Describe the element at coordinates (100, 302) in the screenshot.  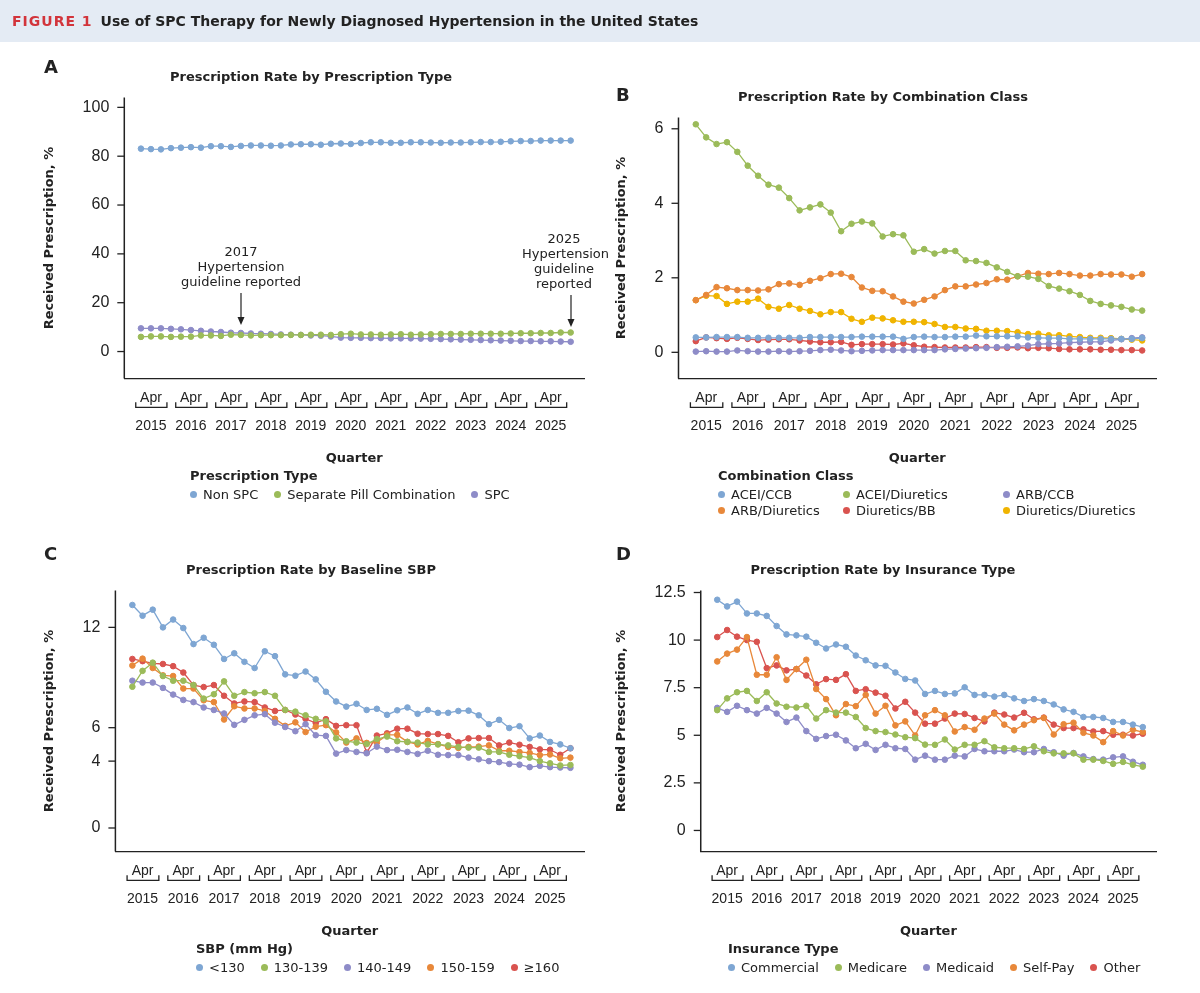
I see `y-tick-label: 20` at that location.